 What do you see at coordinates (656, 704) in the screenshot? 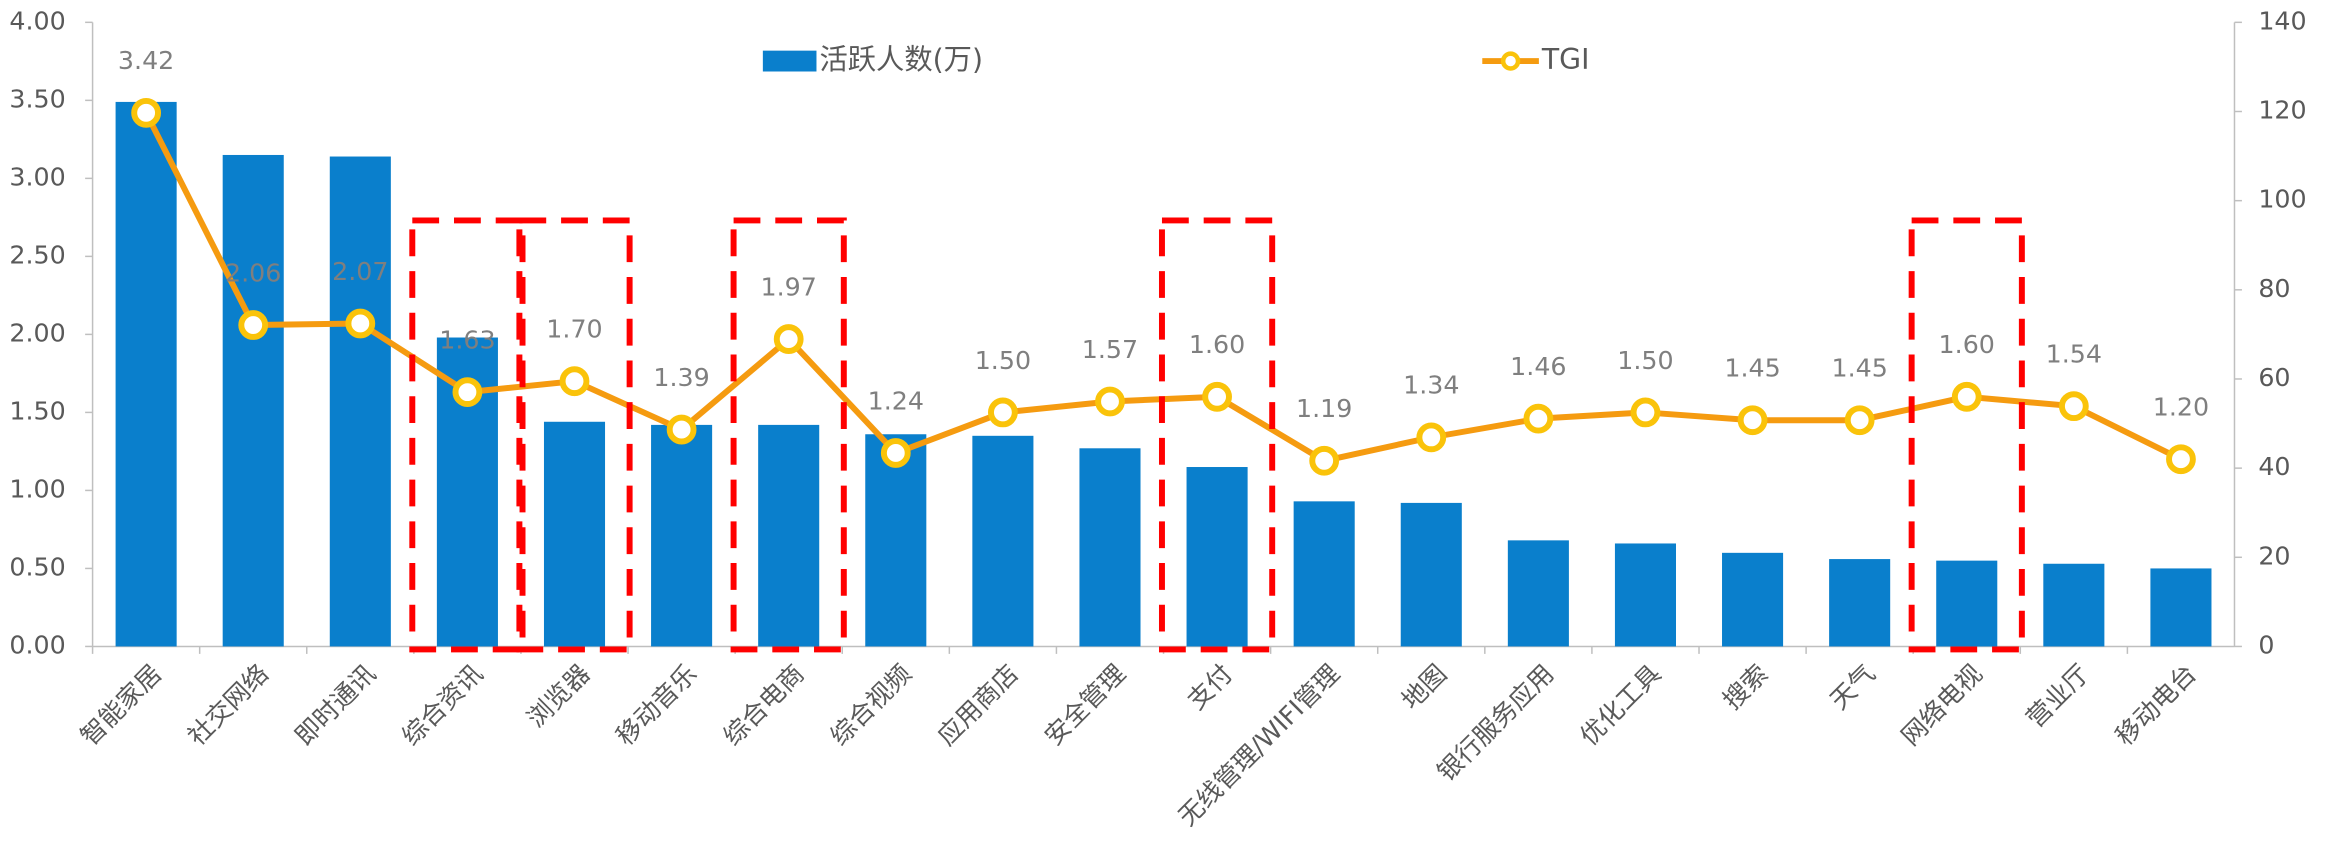
I see `x-tick-label: 移动音乐` at bounding box center [656, 704].